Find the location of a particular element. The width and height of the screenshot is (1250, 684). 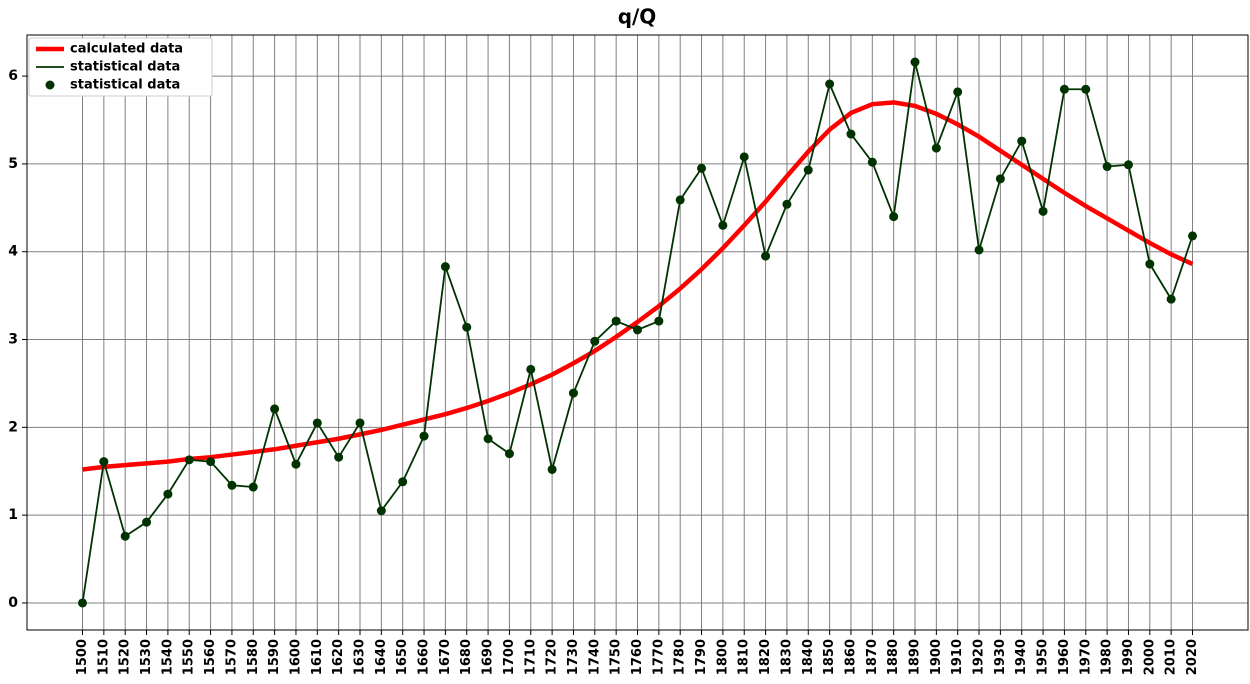

x-tick-label: 1840 is located at coordinates (808, 657).